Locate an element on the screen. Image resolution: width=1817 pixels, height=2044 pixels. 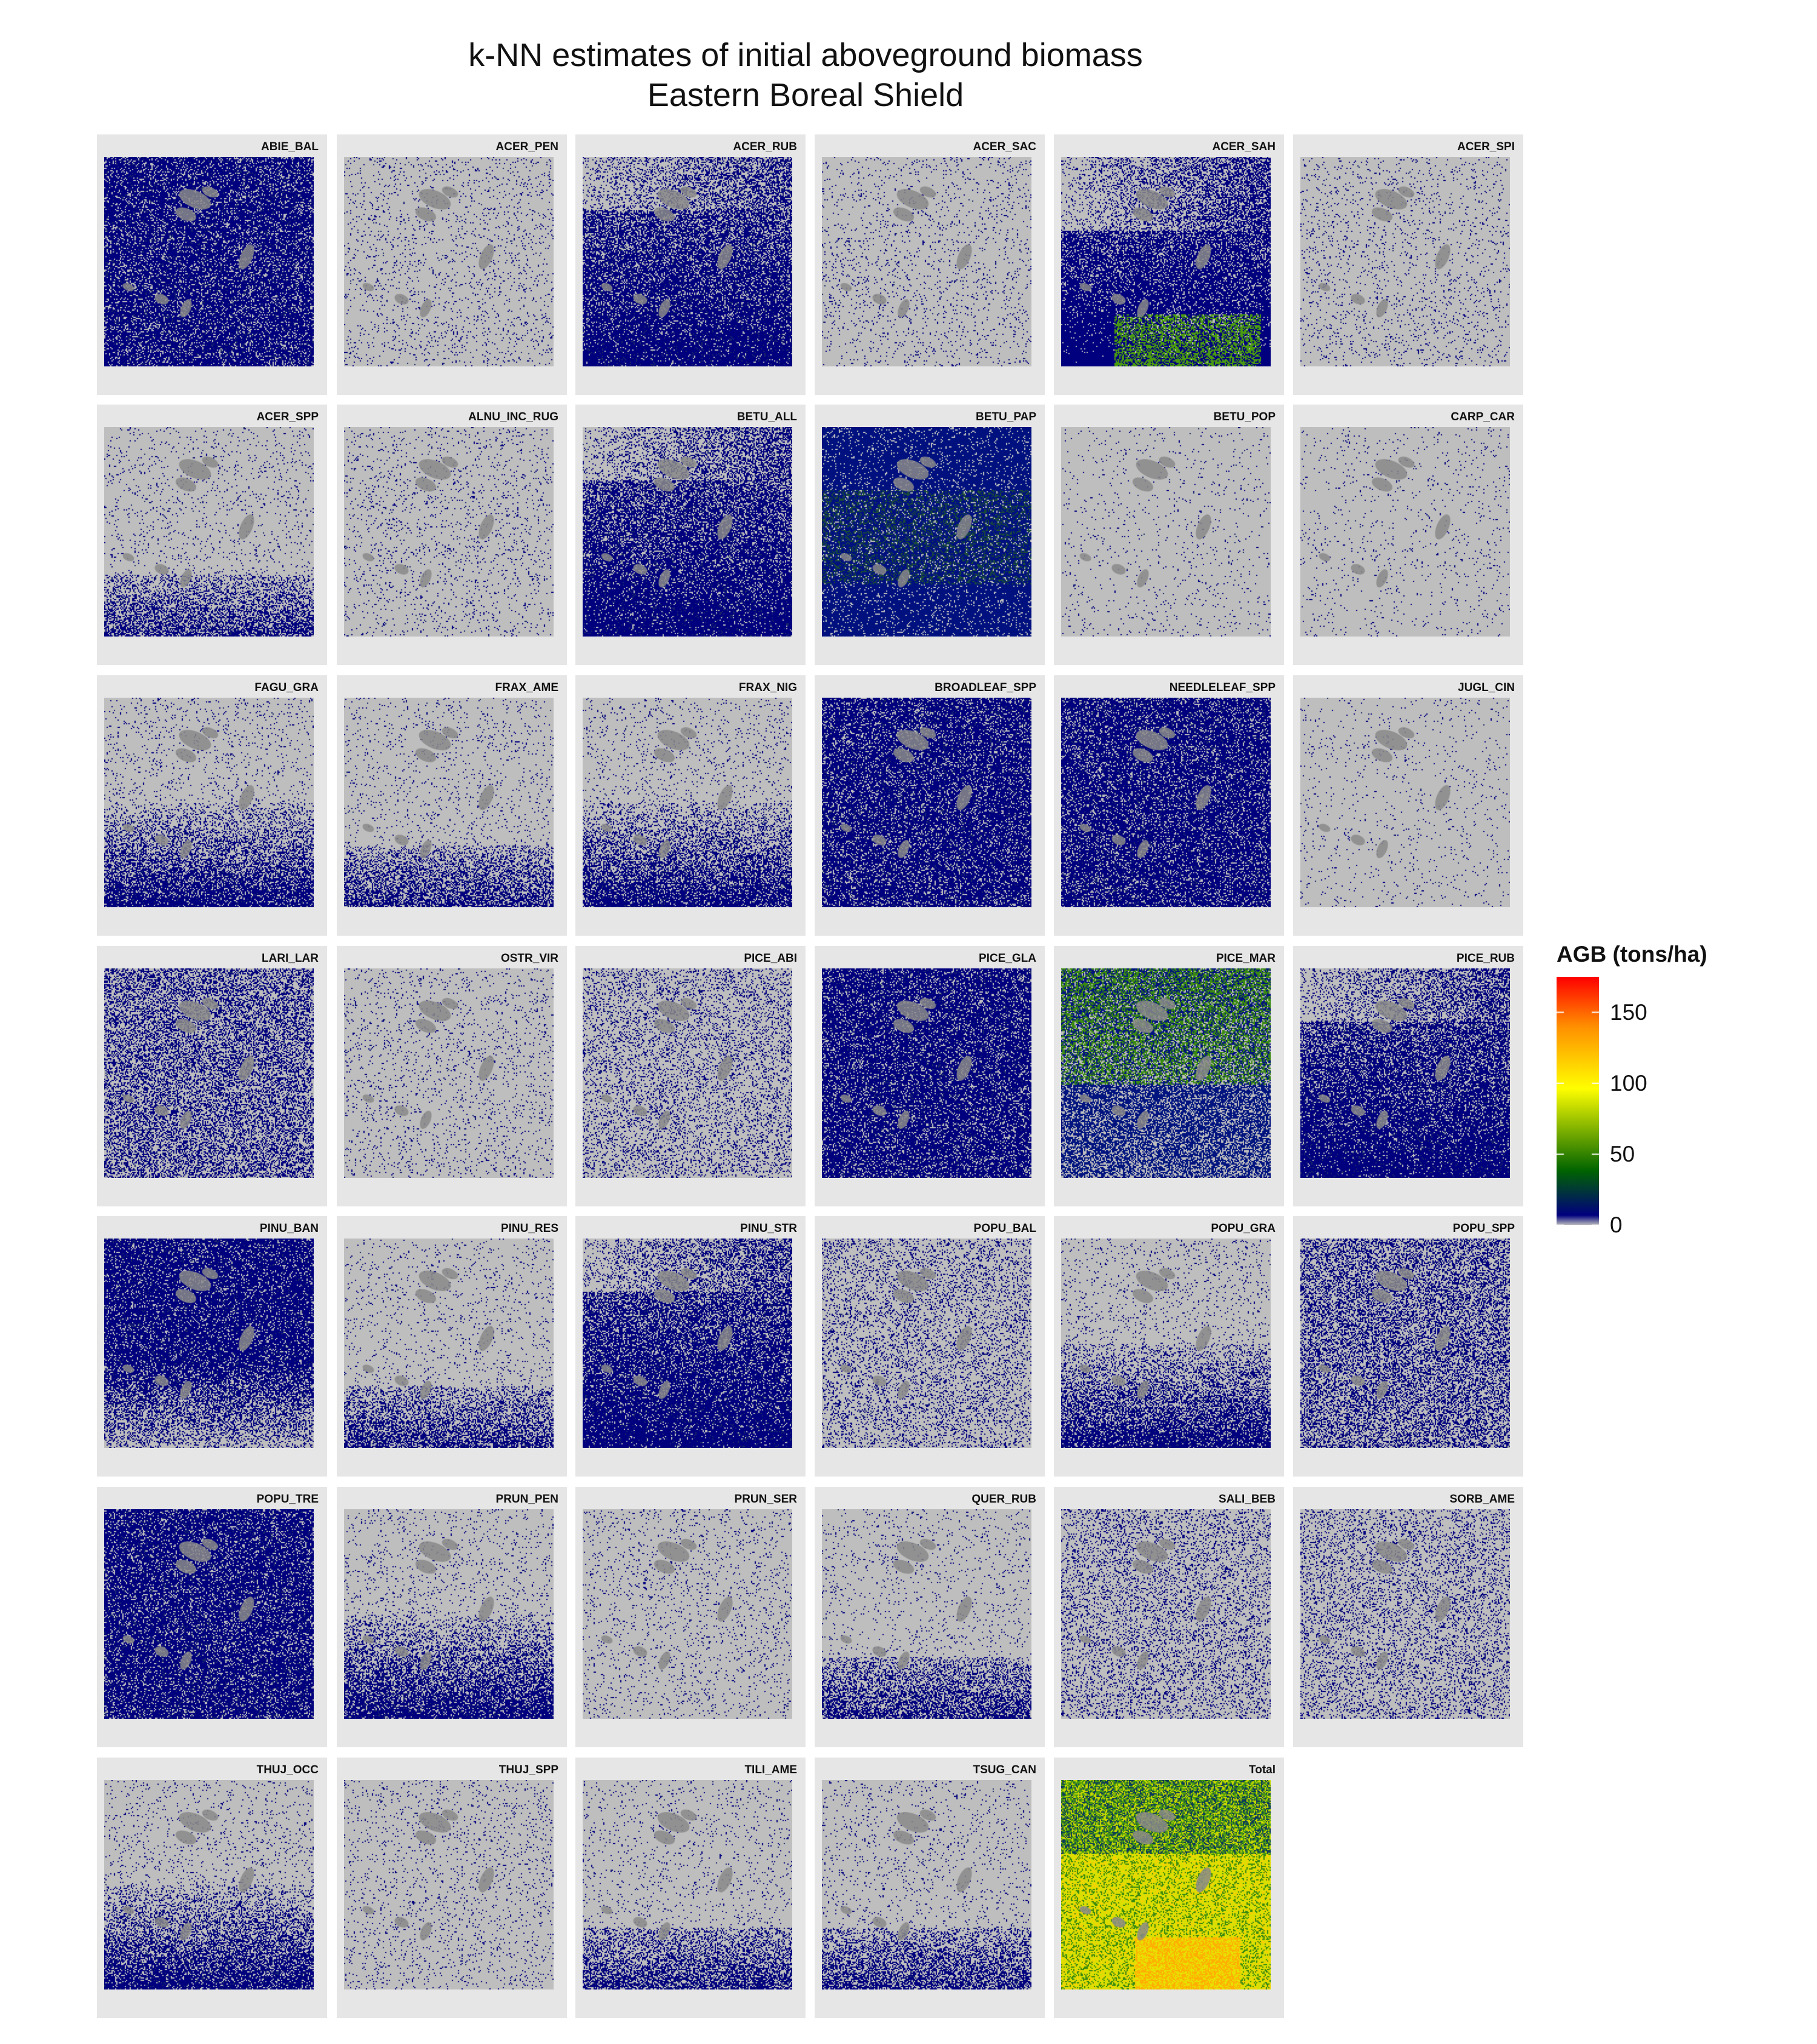
facet-panel-popu-gra: POPU_GRA is located at coordinates (1169, 1346).